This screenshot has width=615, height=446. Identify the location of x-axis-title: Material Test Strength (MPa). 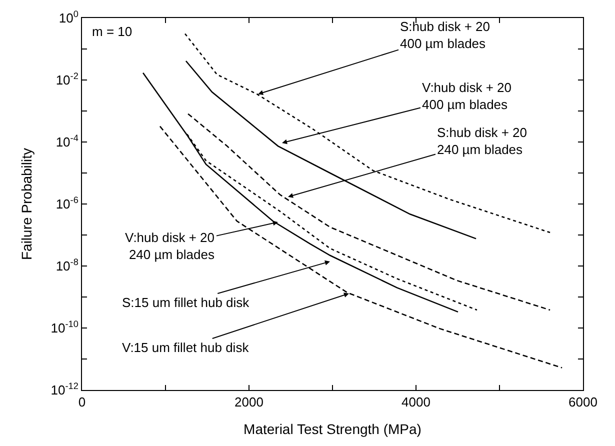
(333, 428).